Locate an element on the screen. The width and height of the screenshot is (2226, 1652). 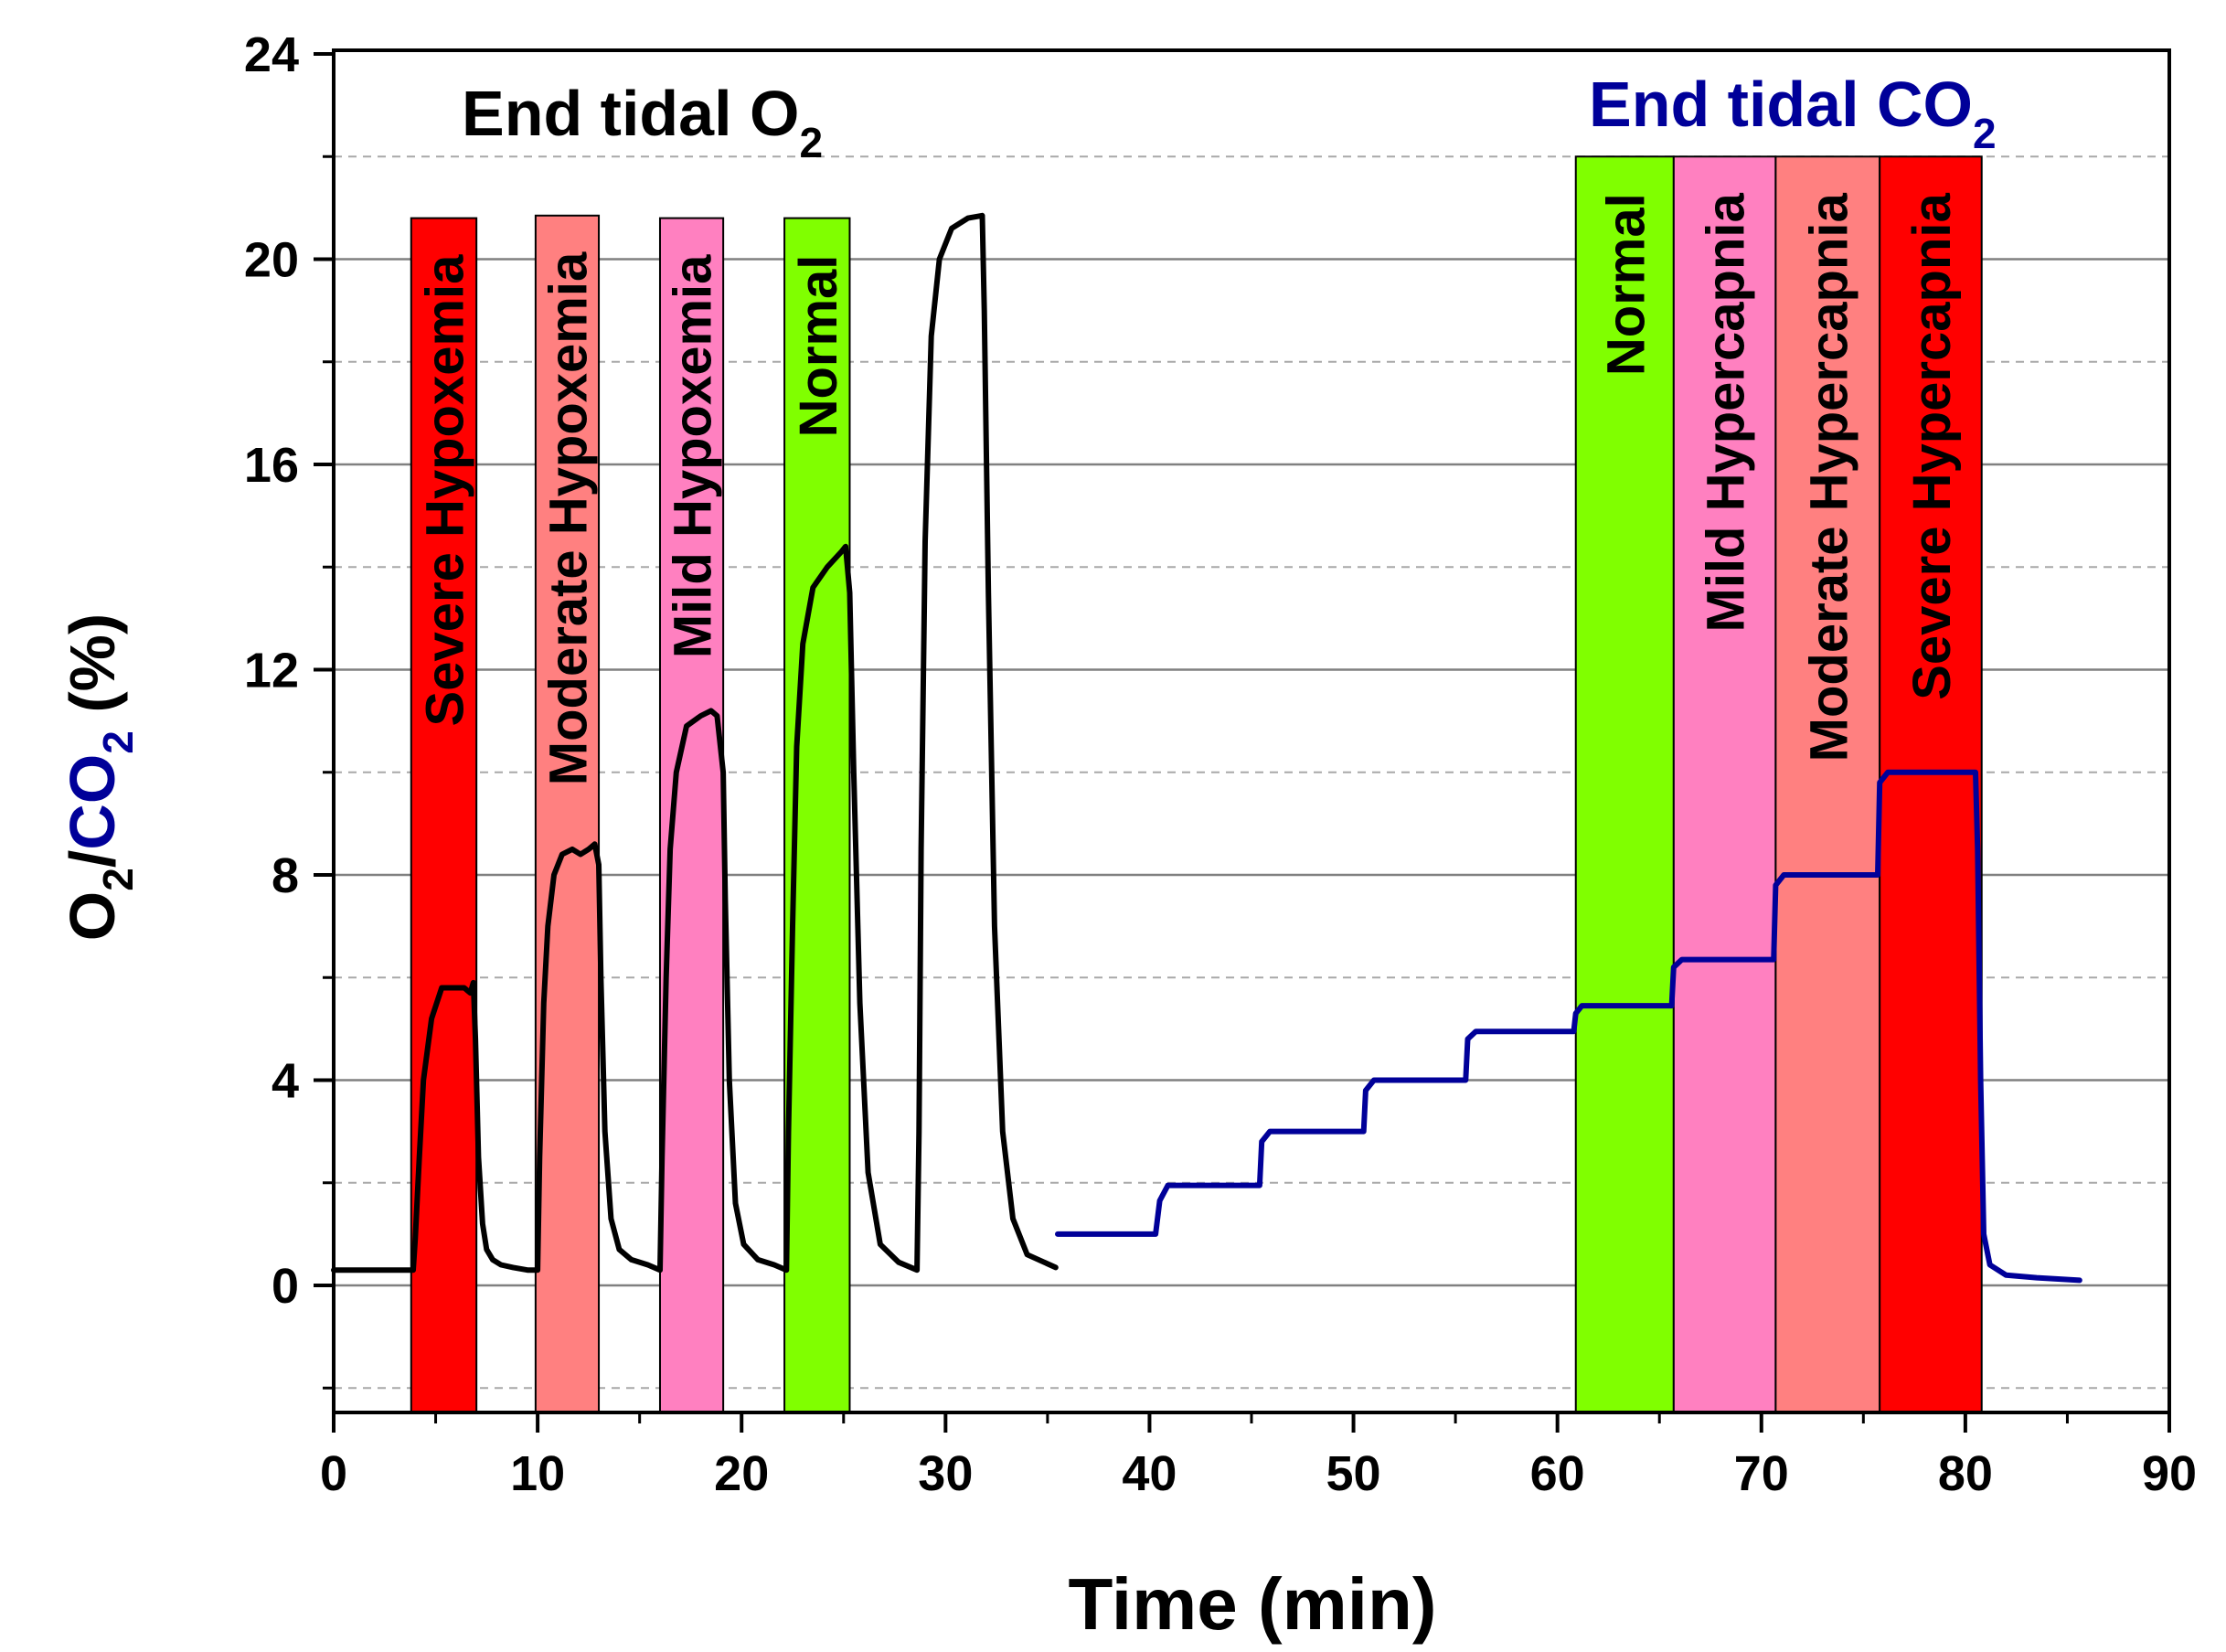
co2-title: End tidal CO2 is located at coordinates (1793, 113).